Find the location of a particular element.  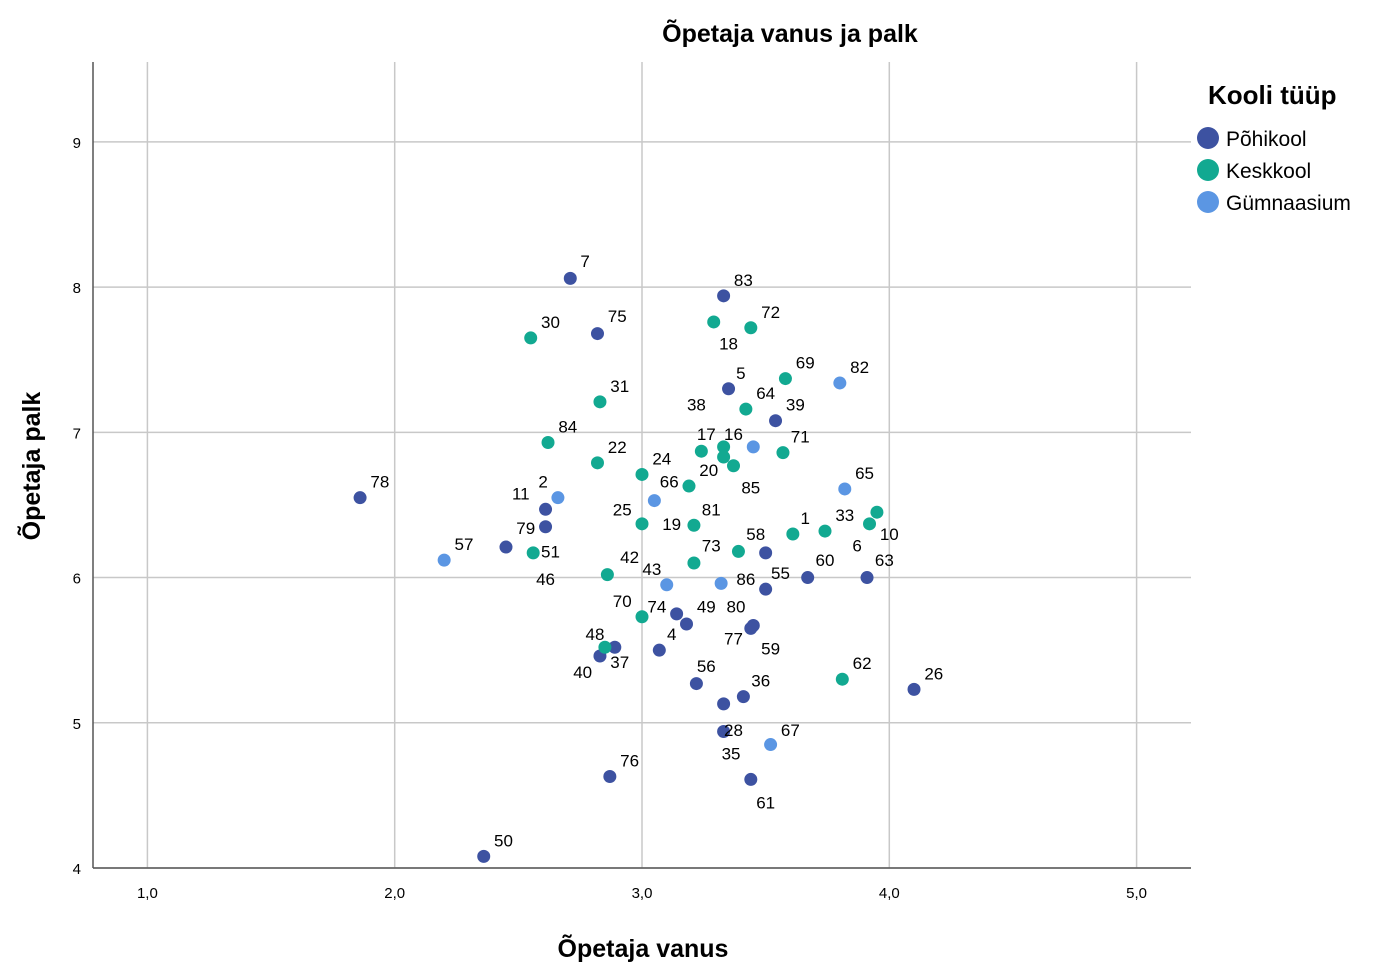

point-label: 80 is located at coordinates (736, 607).